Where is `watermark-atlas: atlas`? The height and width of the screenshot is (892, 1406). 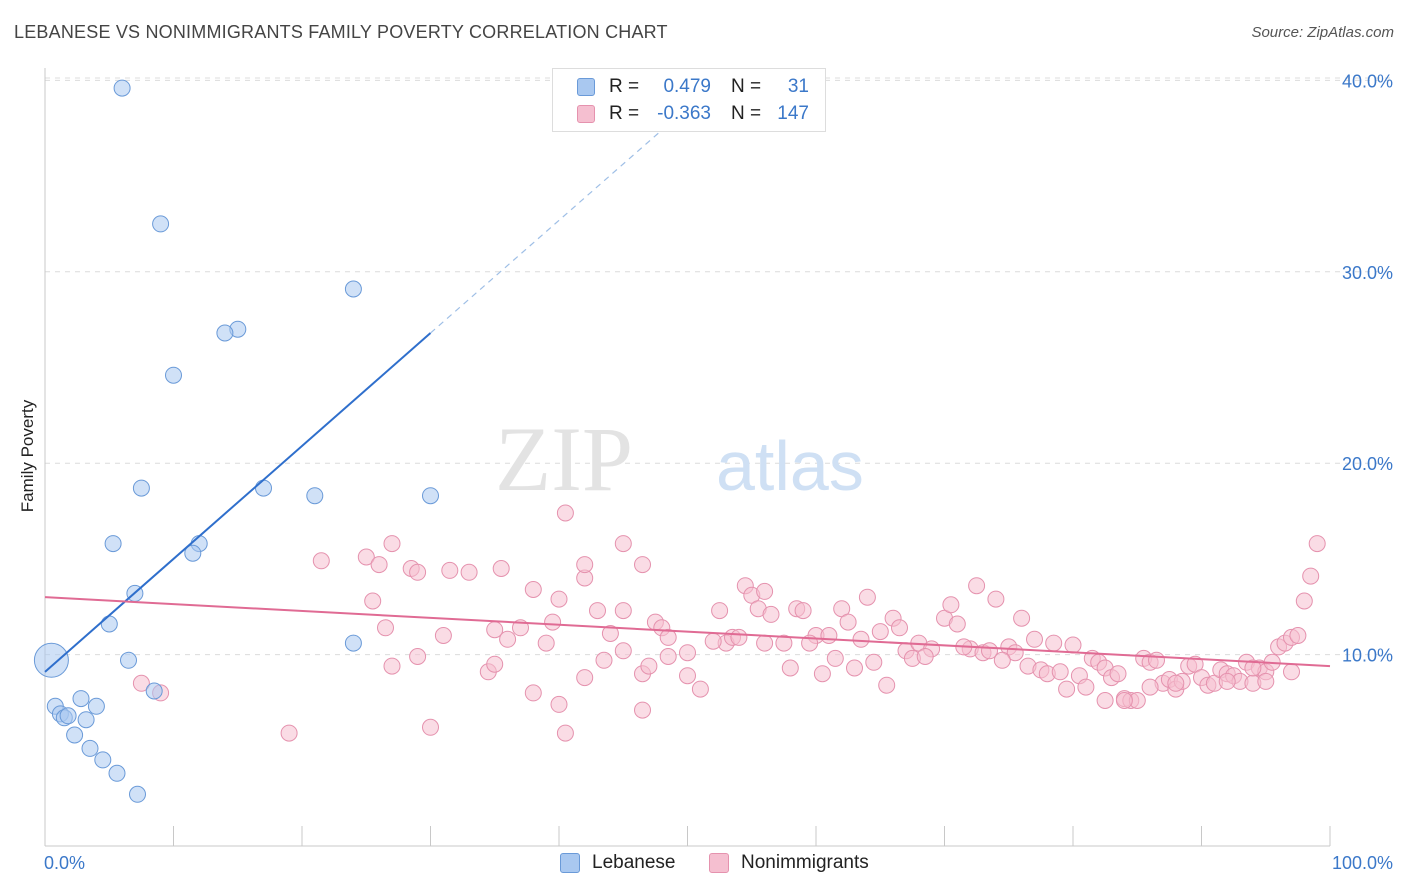
watermark-atlas: atlas is located at coordinates (790, 466).